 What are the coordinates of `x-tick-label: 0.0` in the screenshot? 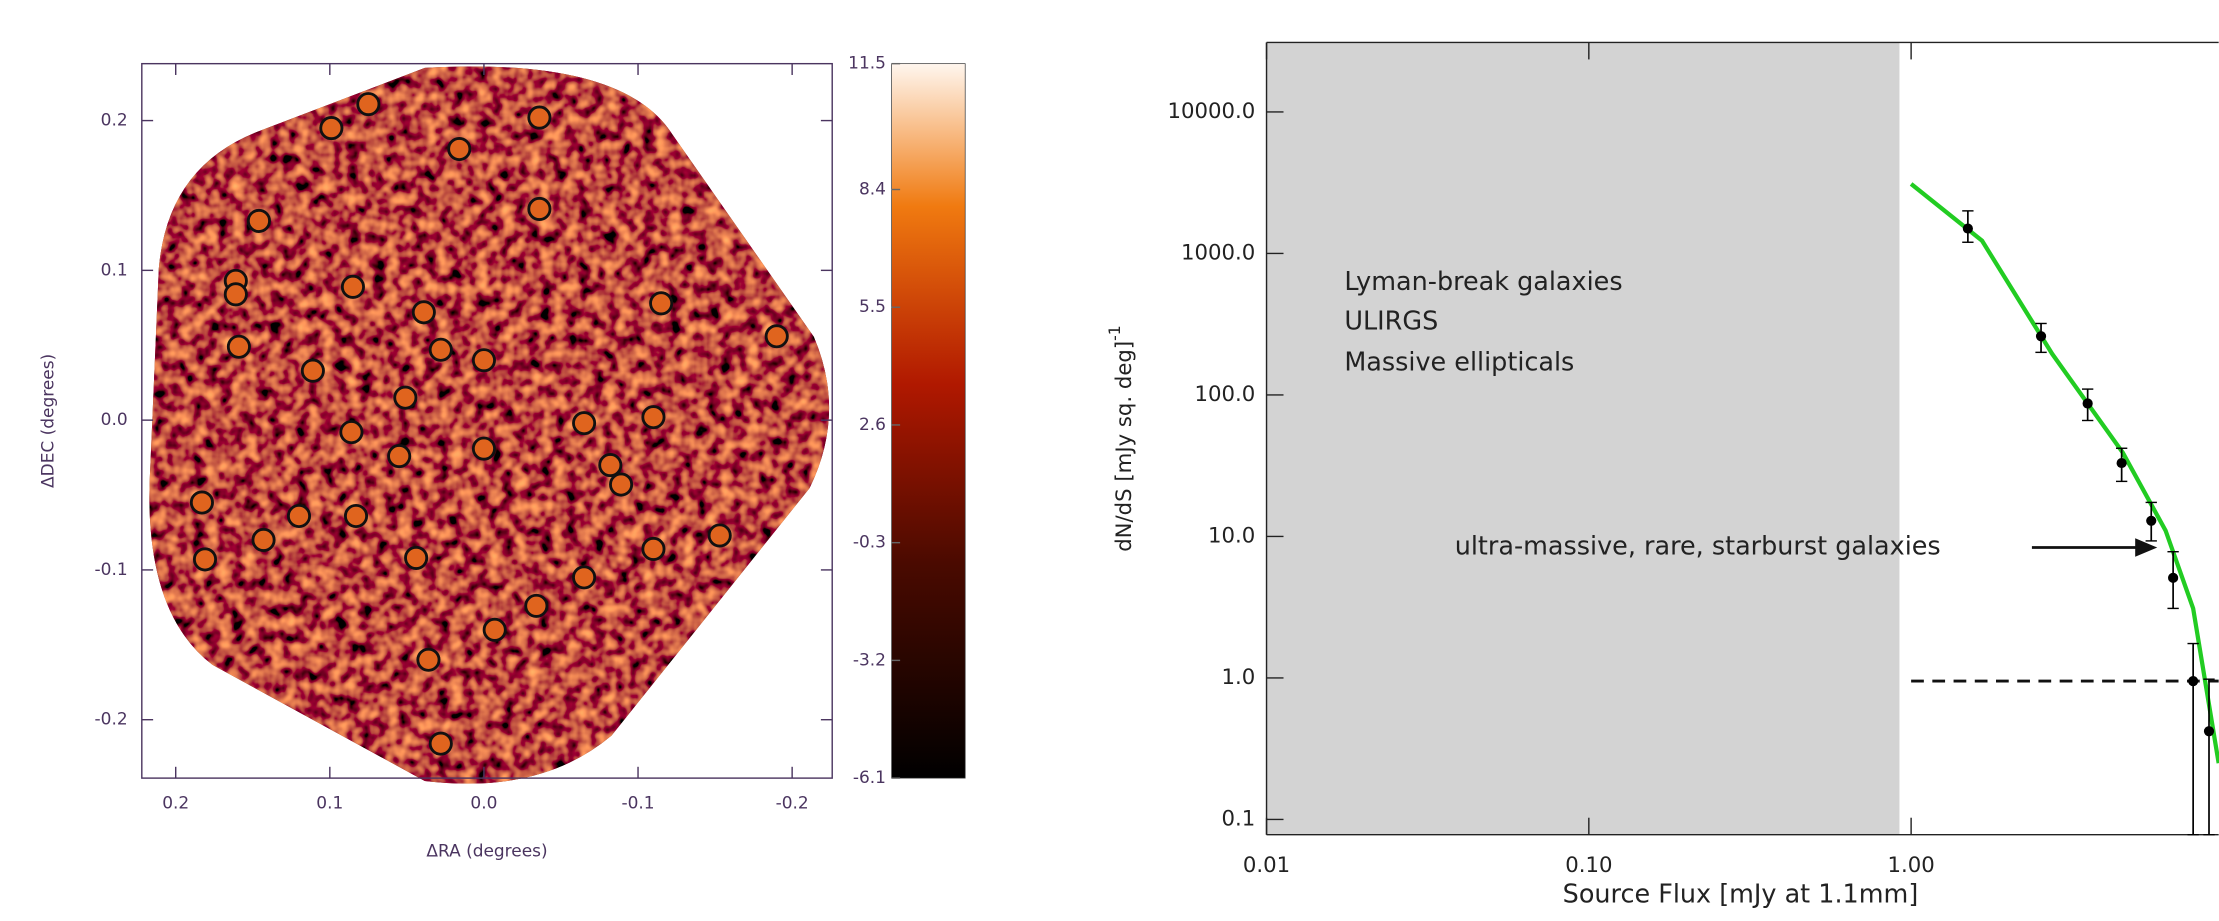 It's located at (483, 804).